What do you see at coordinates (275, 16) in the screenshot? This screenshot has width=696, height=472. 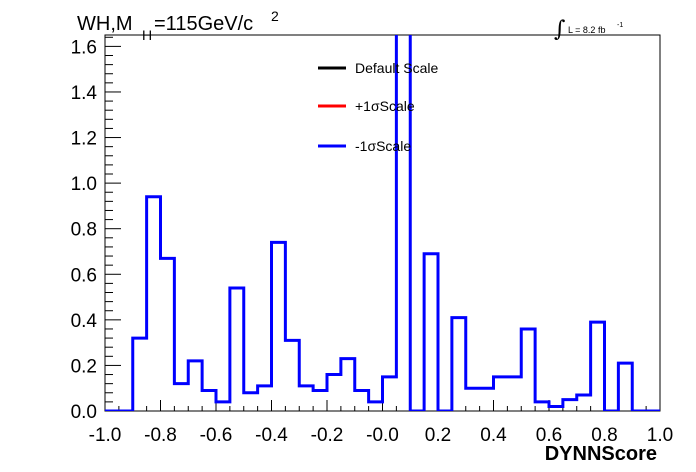 I see `title-superscript: 2` at bounding box center [275, 16].